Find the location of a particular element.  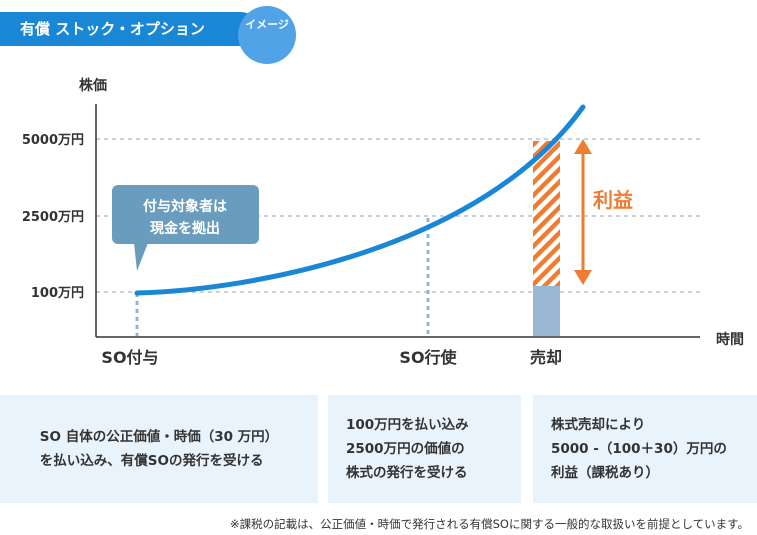

callout: 付与対象者は 現金を拠出 is located at coordinates (185, 228).